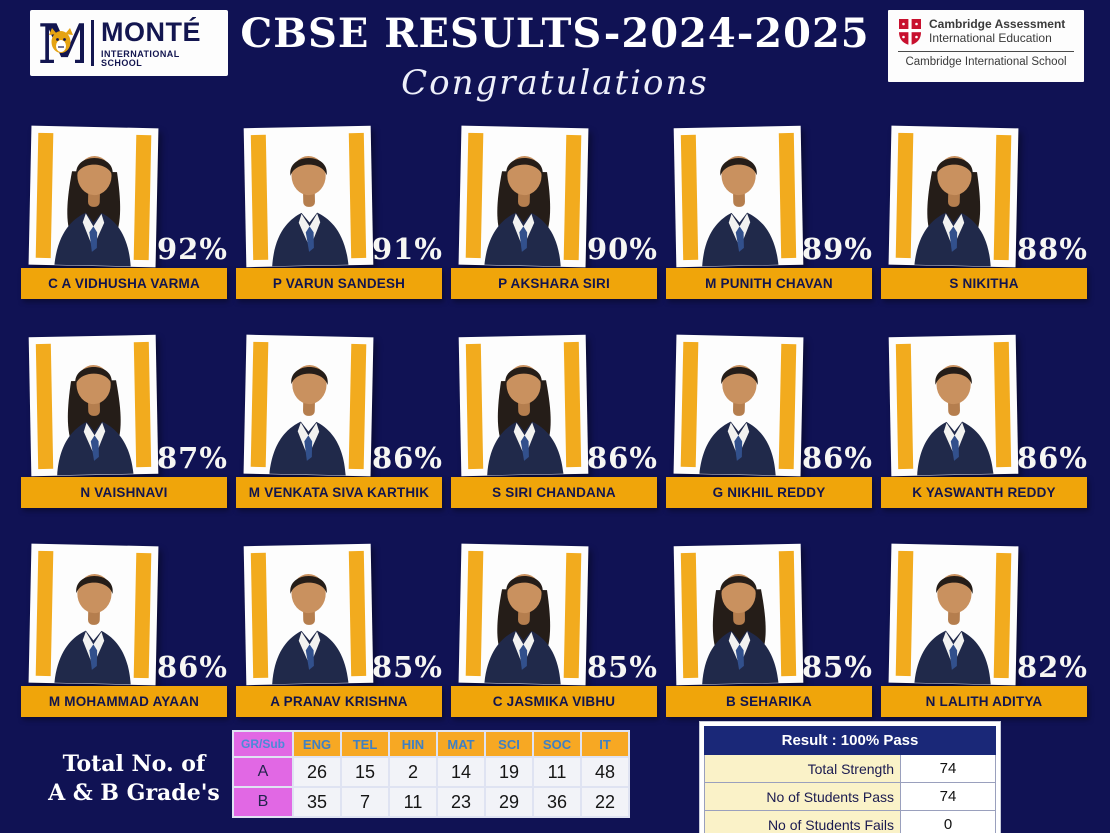 The image size is (1110, 833). What do you see at coordinates (557, 744) in the screenshot?
I see `grades-subject-header: SOC` at bounding box center [557, 744].